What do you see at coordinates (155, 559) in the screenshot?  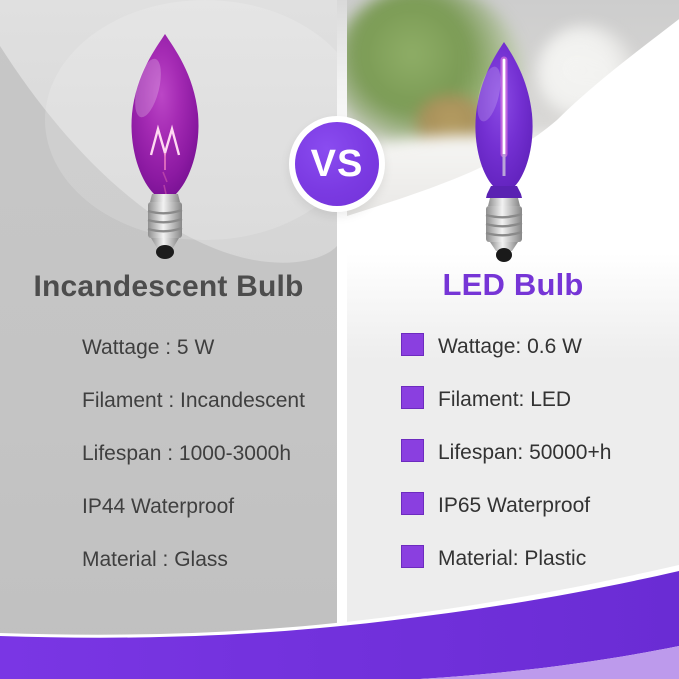 I see `spec-text: Material : Glass` at bounding box center [155, 559].